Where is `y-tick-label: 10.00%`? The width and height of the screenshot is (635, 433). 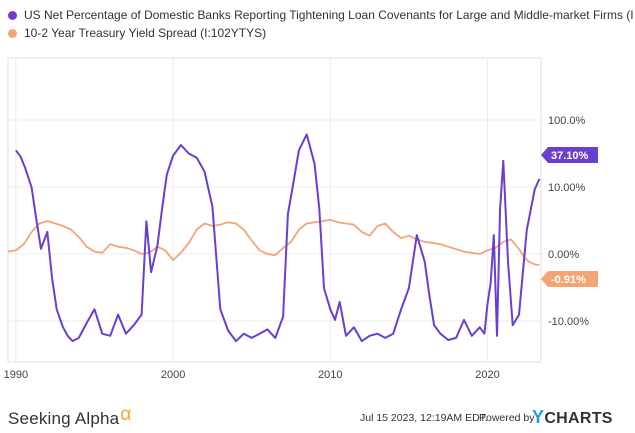 y-tick-label: 10.00% is located at coordinates (567, 188).